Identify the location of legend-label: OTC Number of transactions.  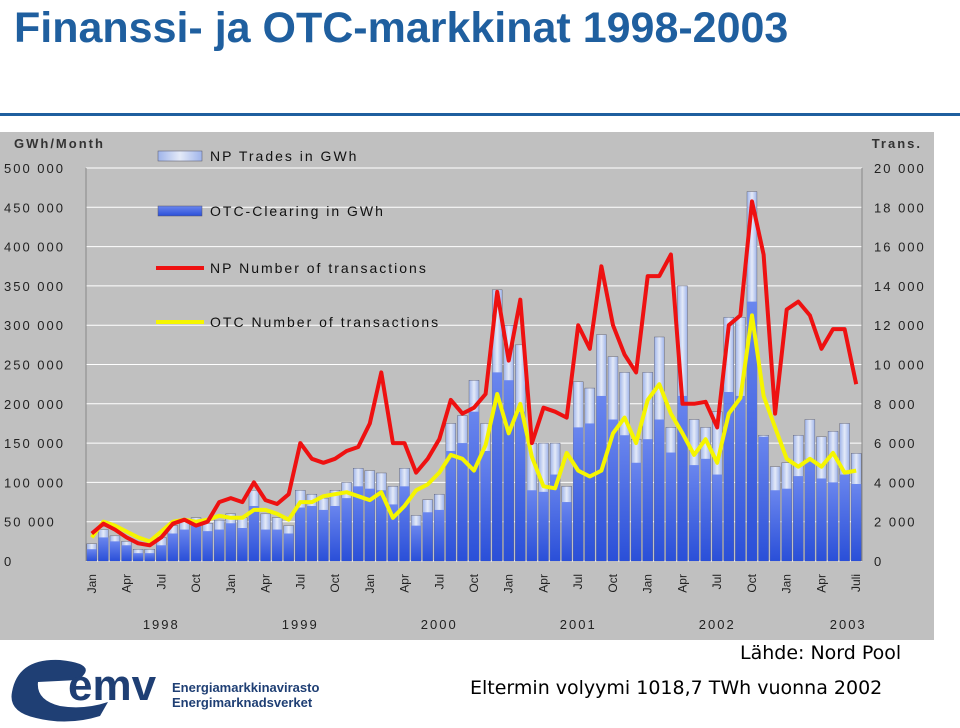
(325, 322).